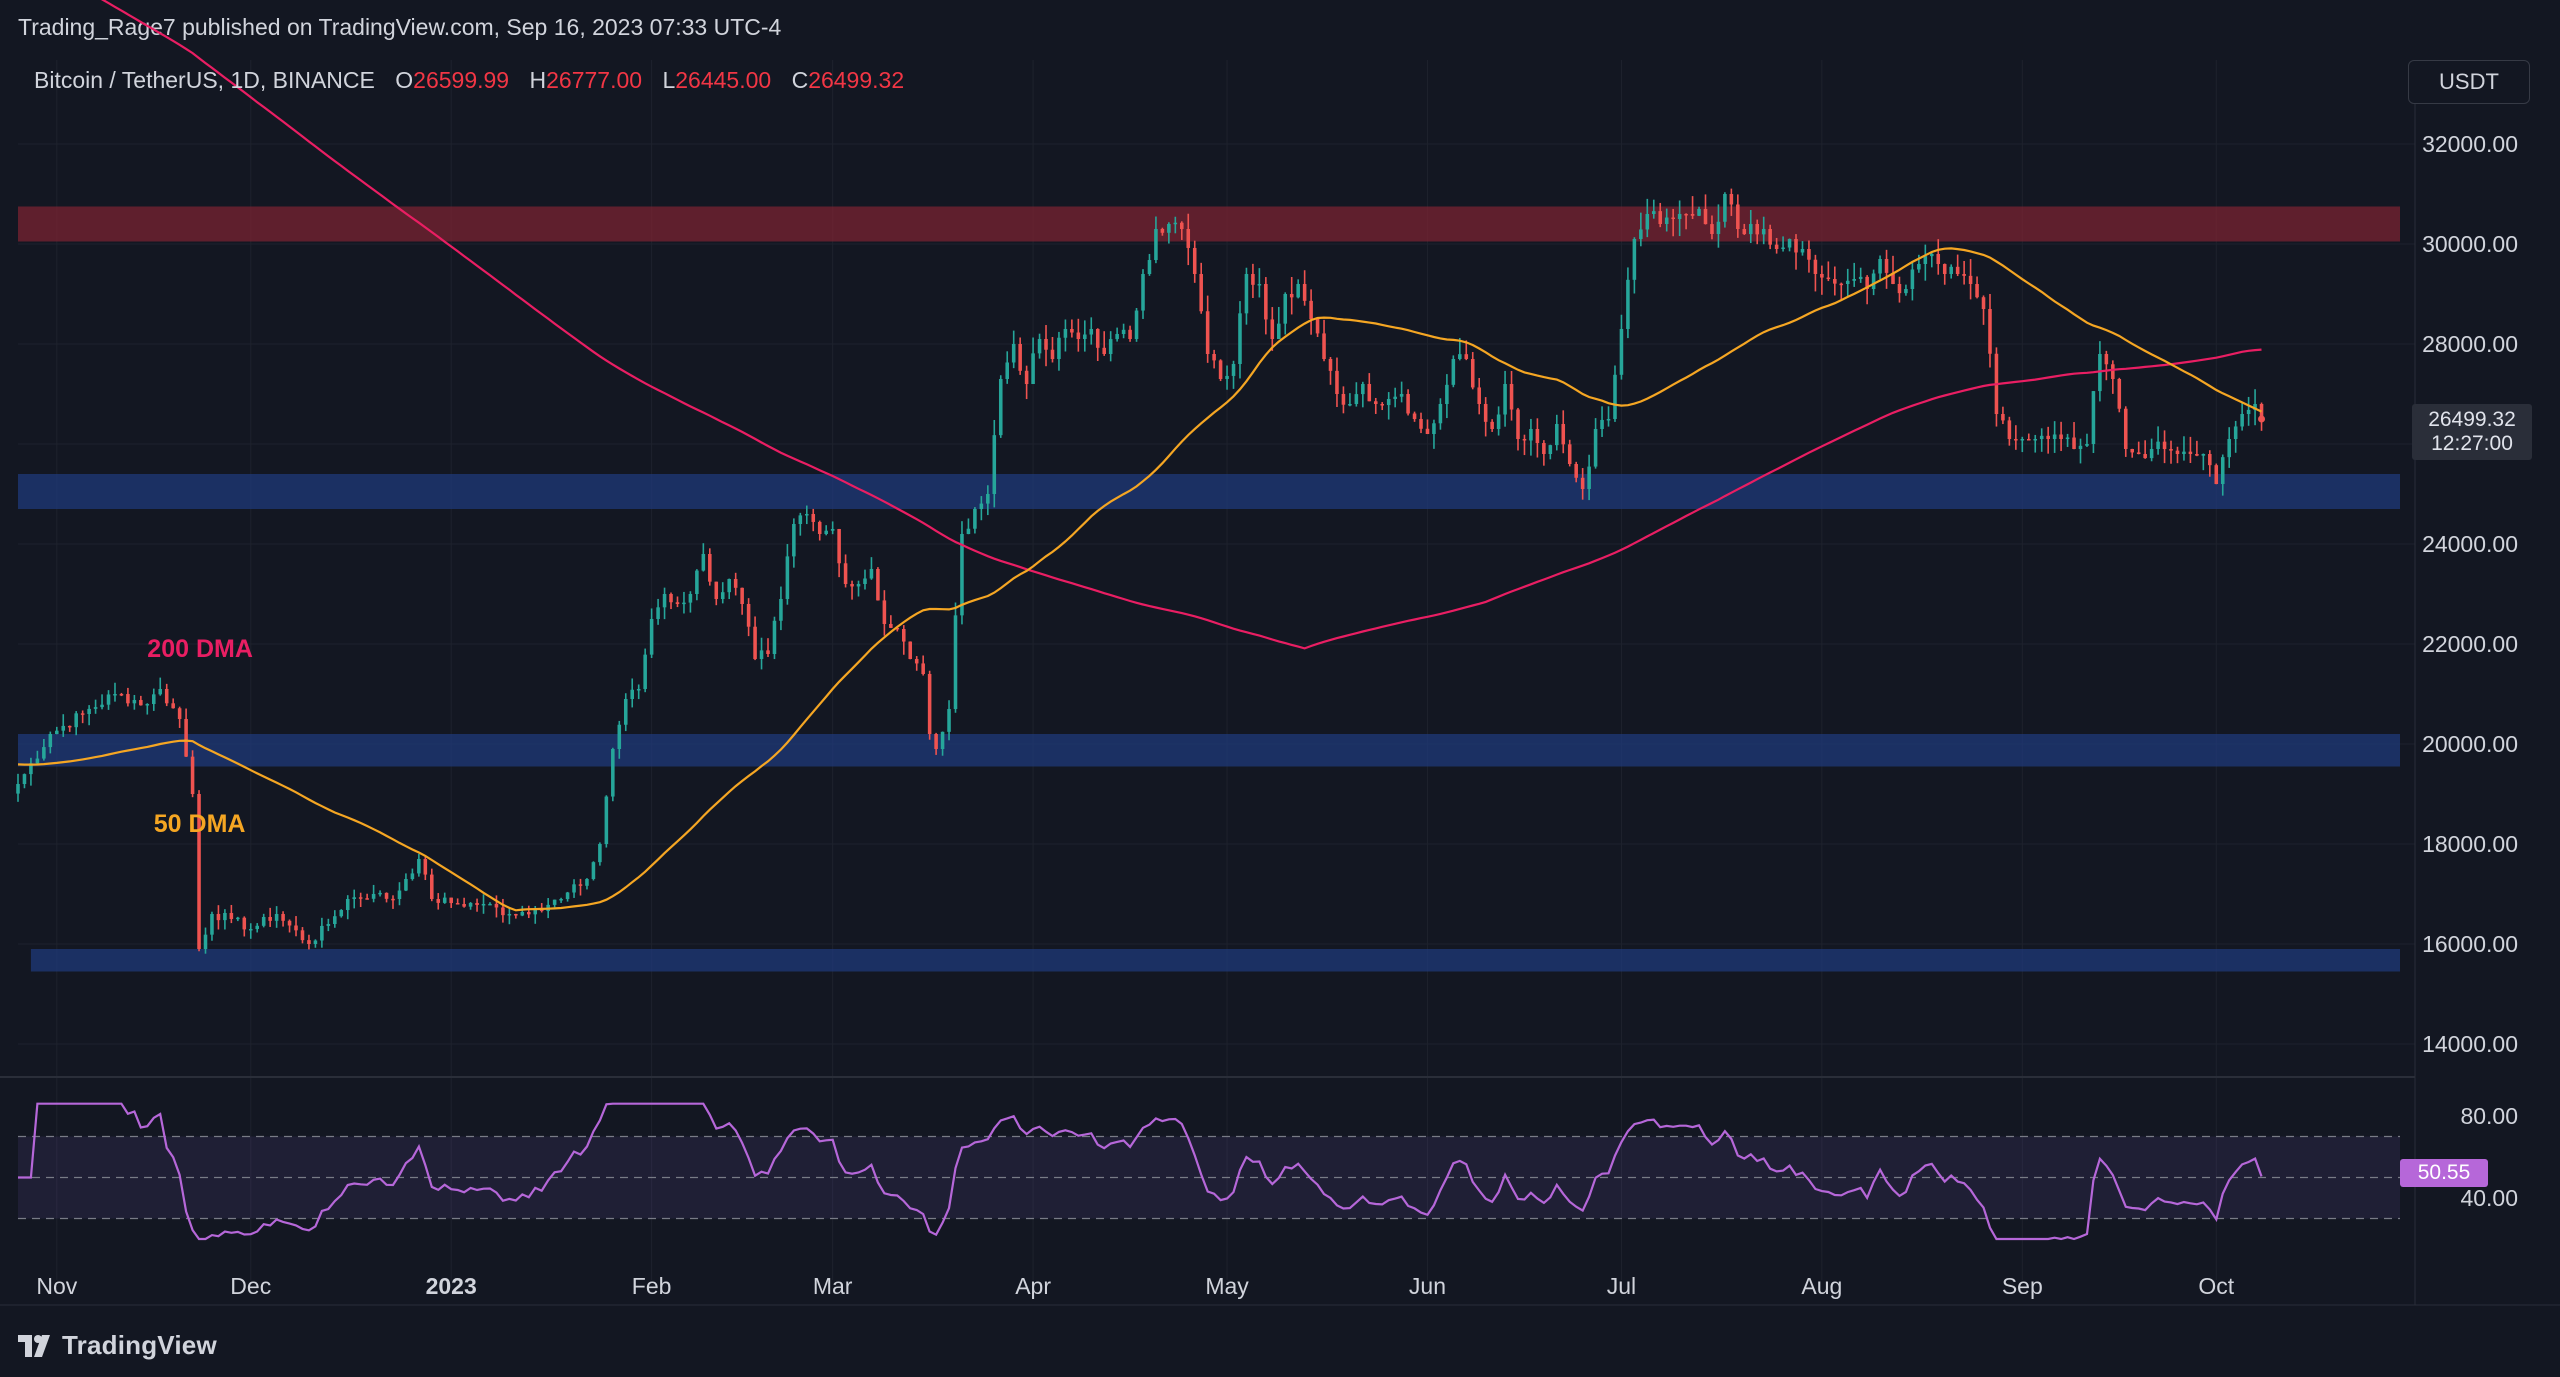 This screenshot has width=2560, height=1377. Describe the element at coordinates (1209, 224) in the screenshot. I see `zone-resistance` at that location.